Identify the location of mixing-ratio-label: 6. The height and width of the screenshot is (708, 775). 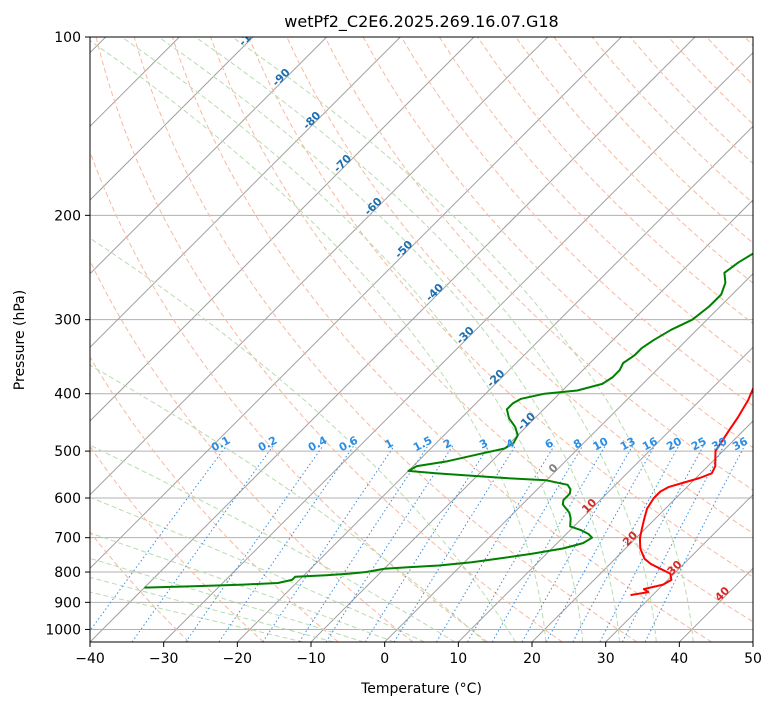
(549, 443).